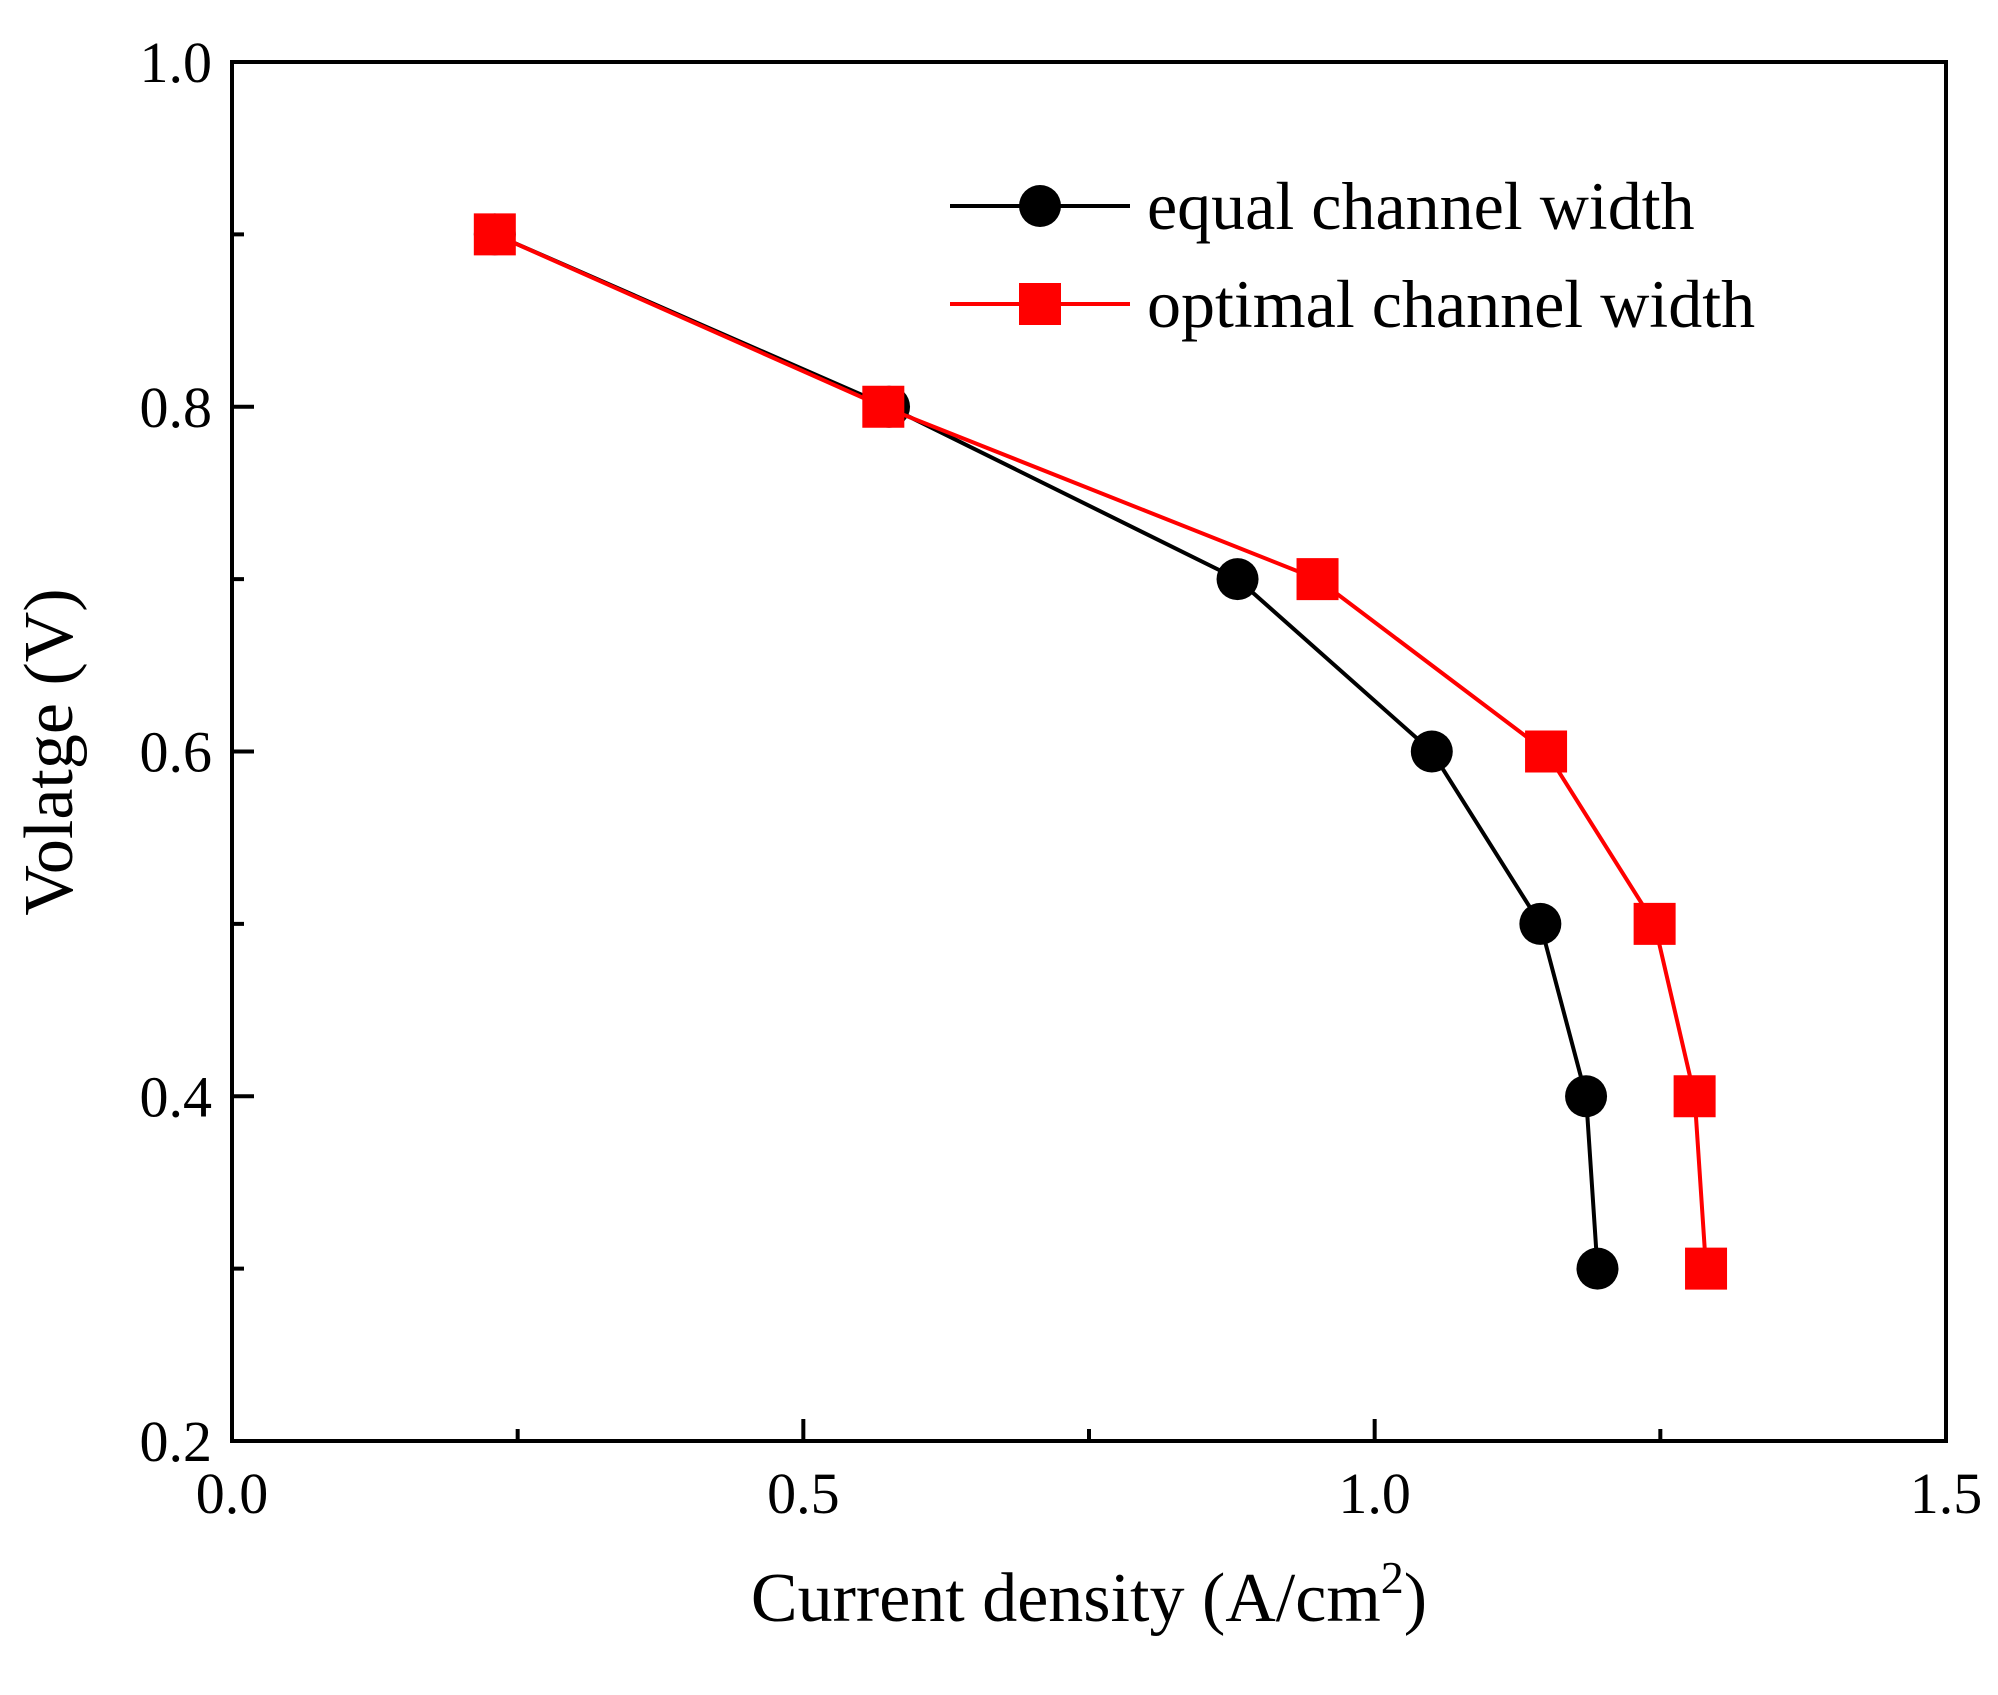  Describe the element at coordinates (176, 1096) in the screenshot. I see `y-tick-label: 0.4` at that location.